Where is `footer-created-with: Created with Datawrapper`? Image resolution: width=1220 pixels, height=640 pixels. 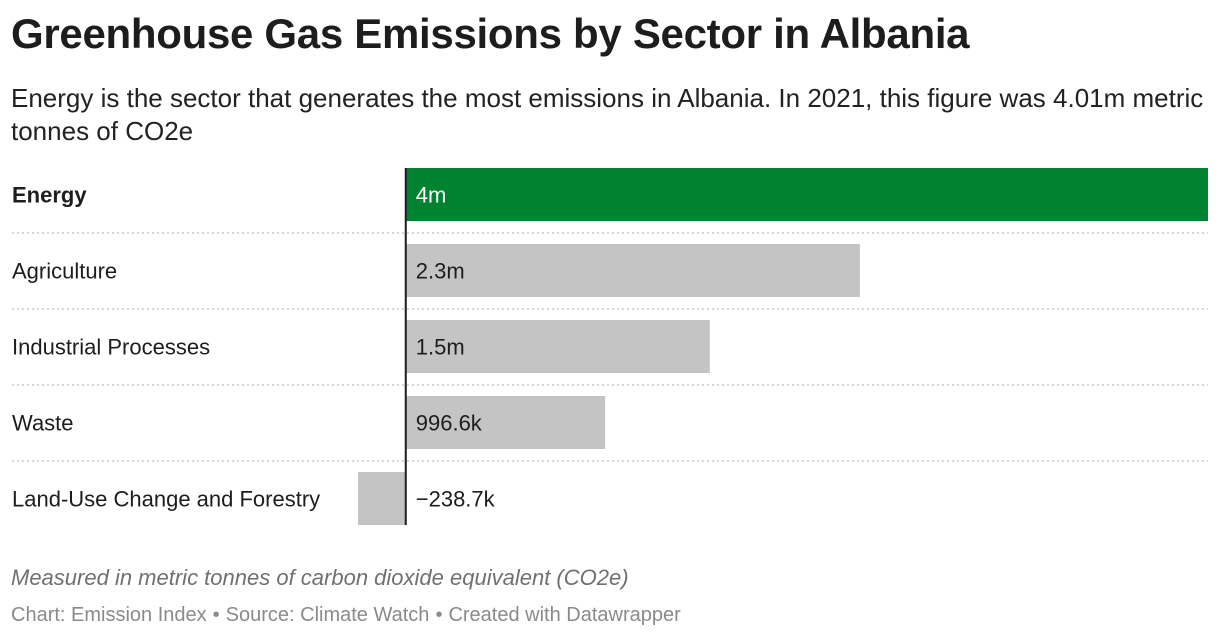
footer-created-with: Created with Datawrapper is located at coordinates (564, 615).